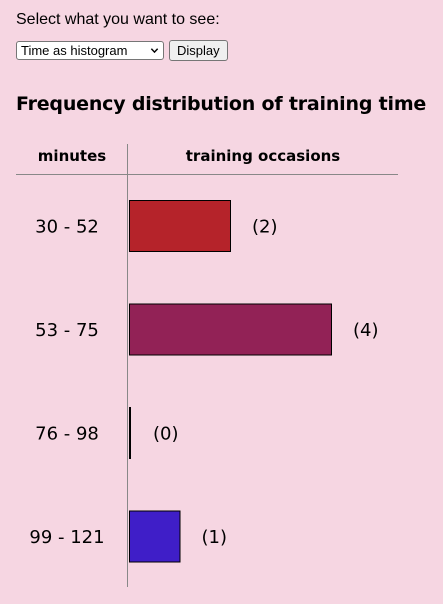 Image resolution: width=443 pixels, height=604 pixels. I want to click on view-select-prompt: Select what you want to see:, so click(118, 19).